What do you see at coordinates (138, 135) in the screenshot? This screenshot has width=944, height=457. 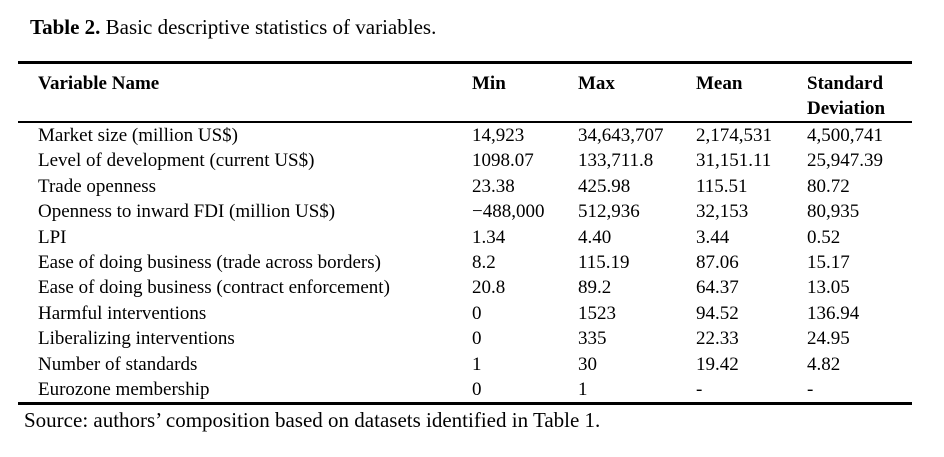 I see `cell-variable-name: Market size (million US$)` at bounding box center [138, 135].